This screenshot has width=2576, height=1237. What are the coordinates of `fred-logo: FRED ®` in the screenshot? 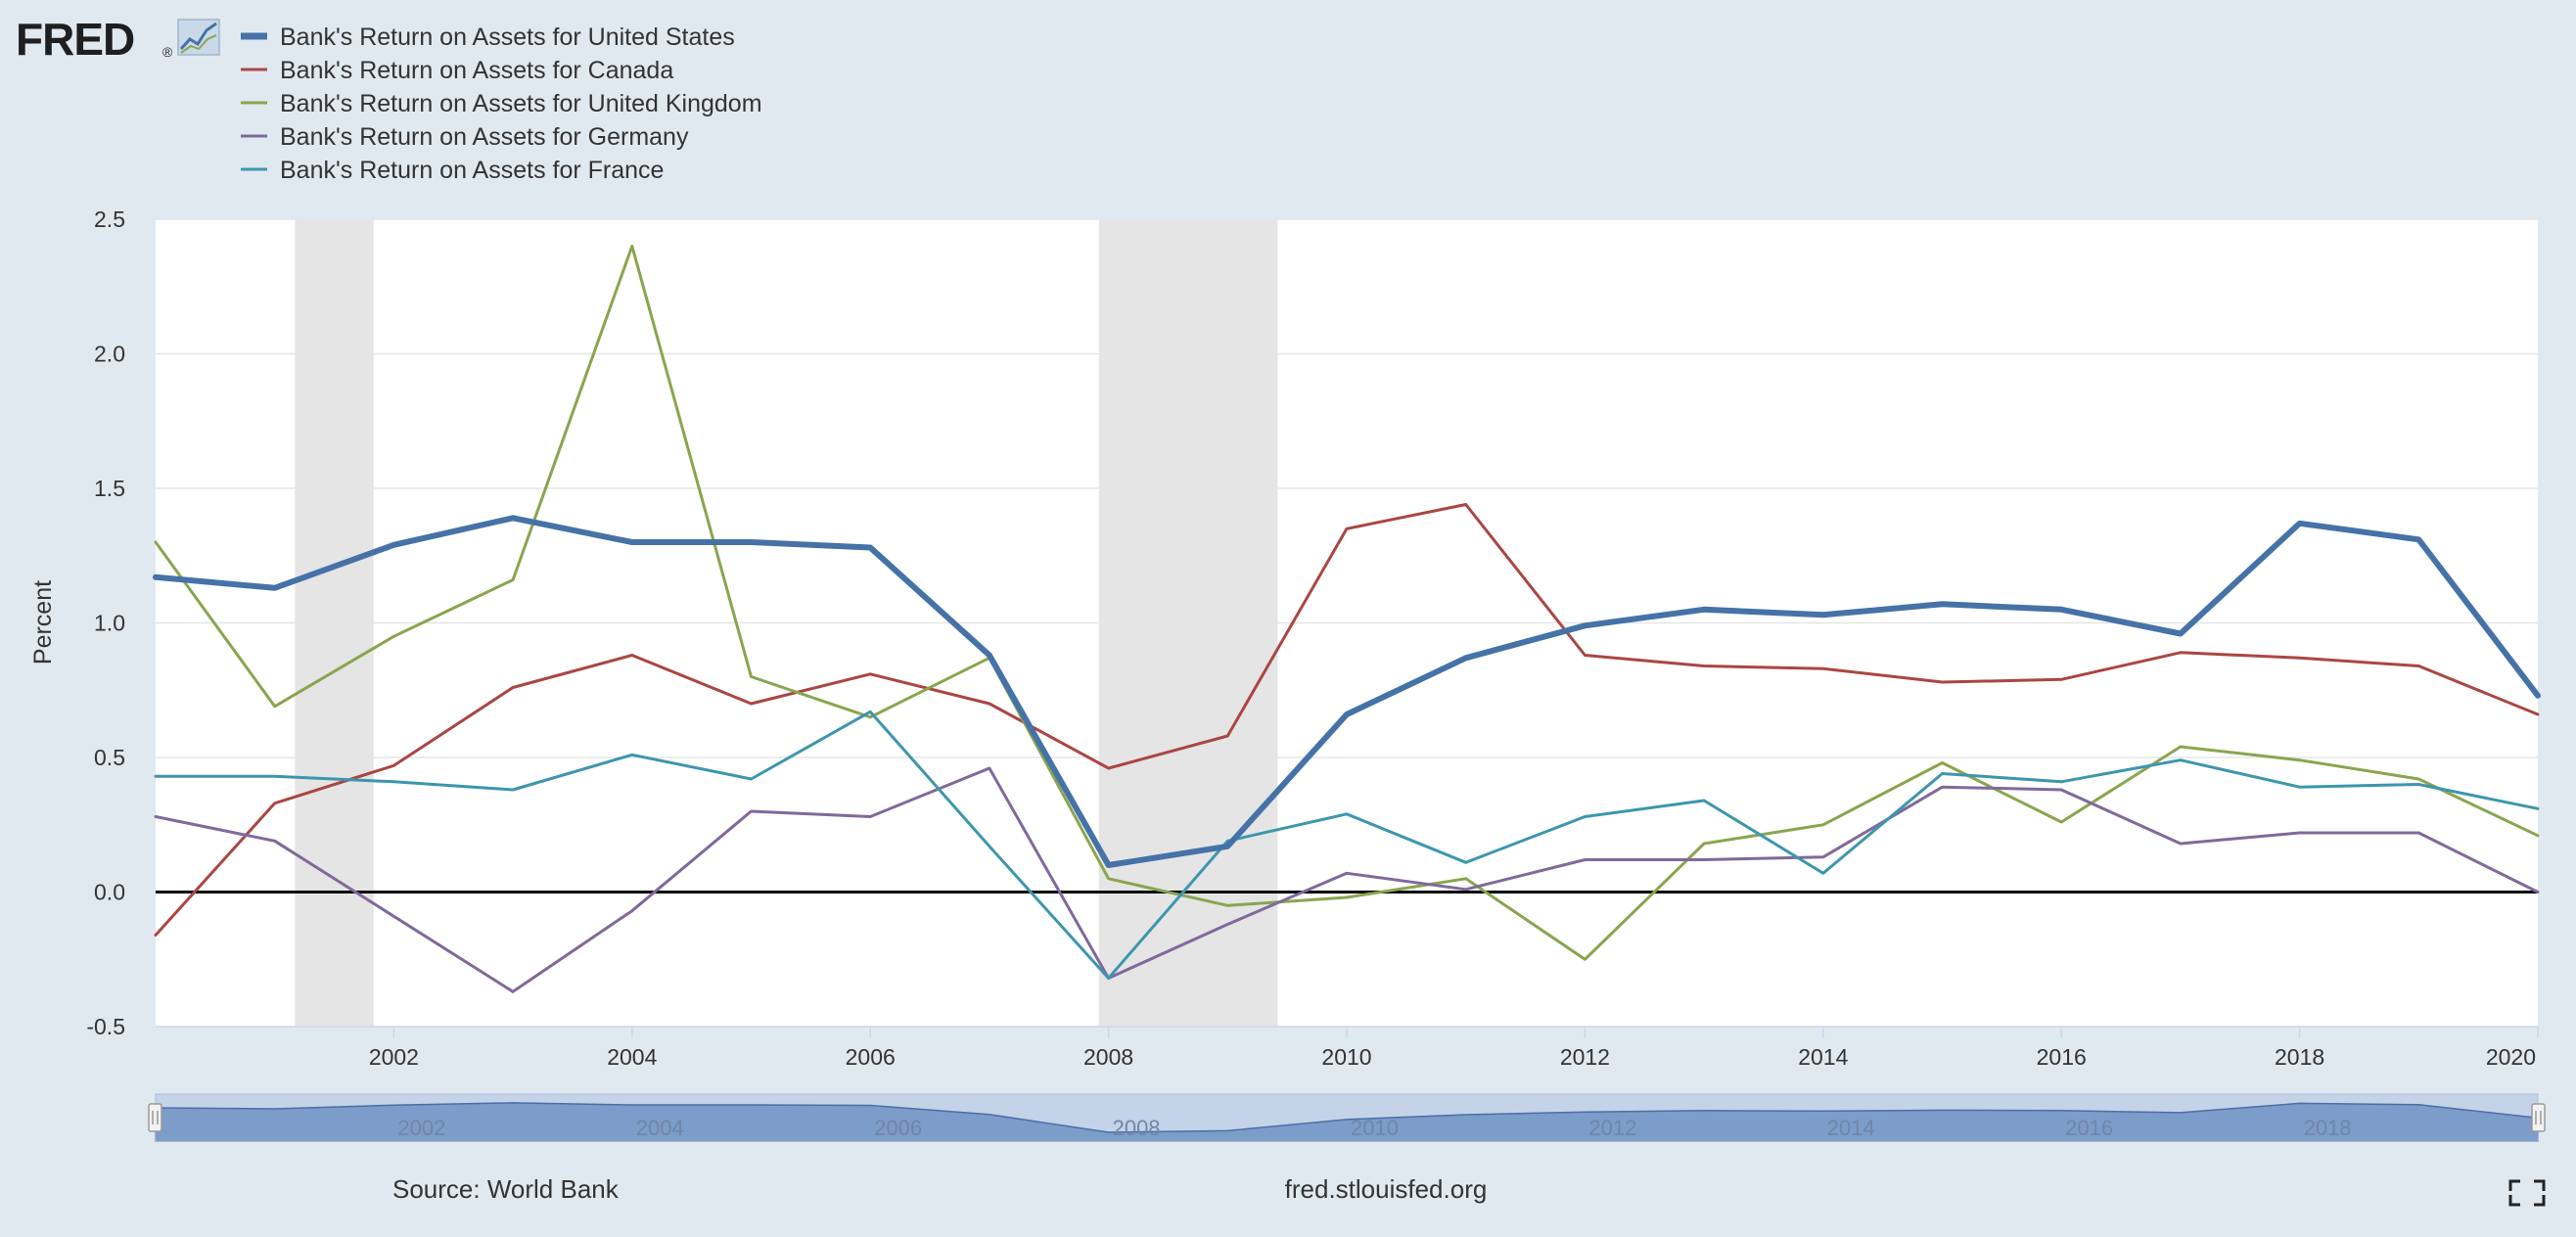 It's located at (118, 39).